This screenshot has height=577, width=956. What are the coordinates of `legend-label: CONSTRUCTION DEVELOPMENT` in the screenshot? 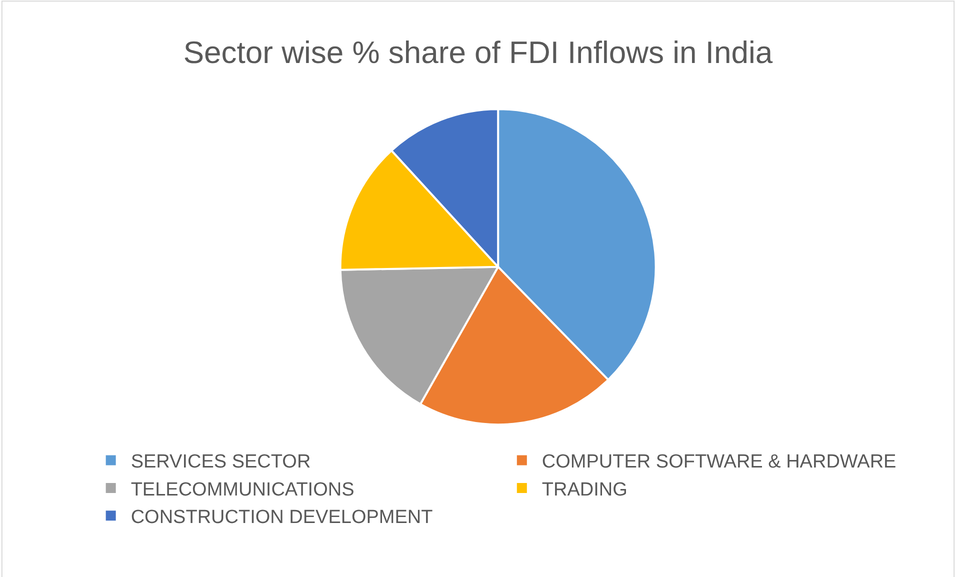 It's located at (282, 517).